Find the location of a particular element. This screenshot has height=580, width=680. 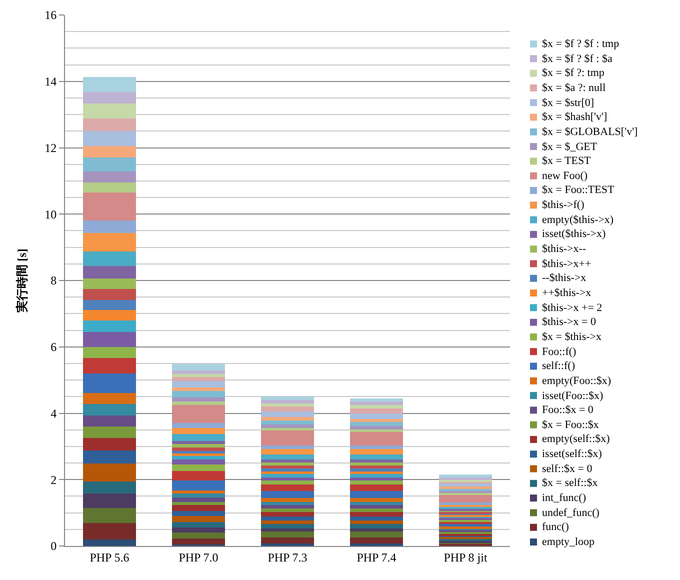

legend-label: undef_func() is located at coordinates (571, 513).